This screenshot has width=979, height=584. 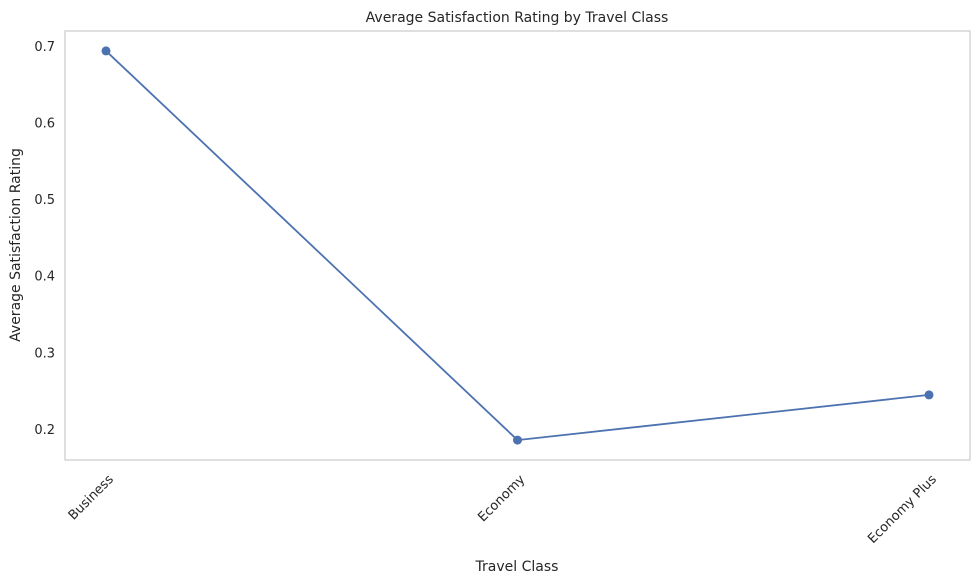 I want to click on y-axis-label: Average Satisfaction Rating, so click(x=16, y=245).